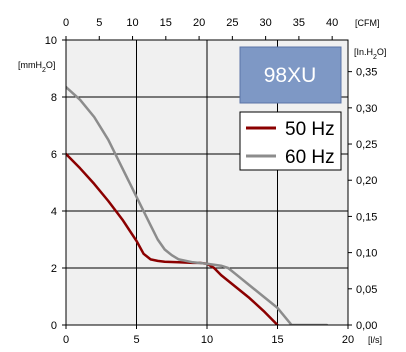  What do you see at coordinates (54, 212) in the screenshot?
I see `tick-label-y-left: 4` at bounding box center [54, 212].